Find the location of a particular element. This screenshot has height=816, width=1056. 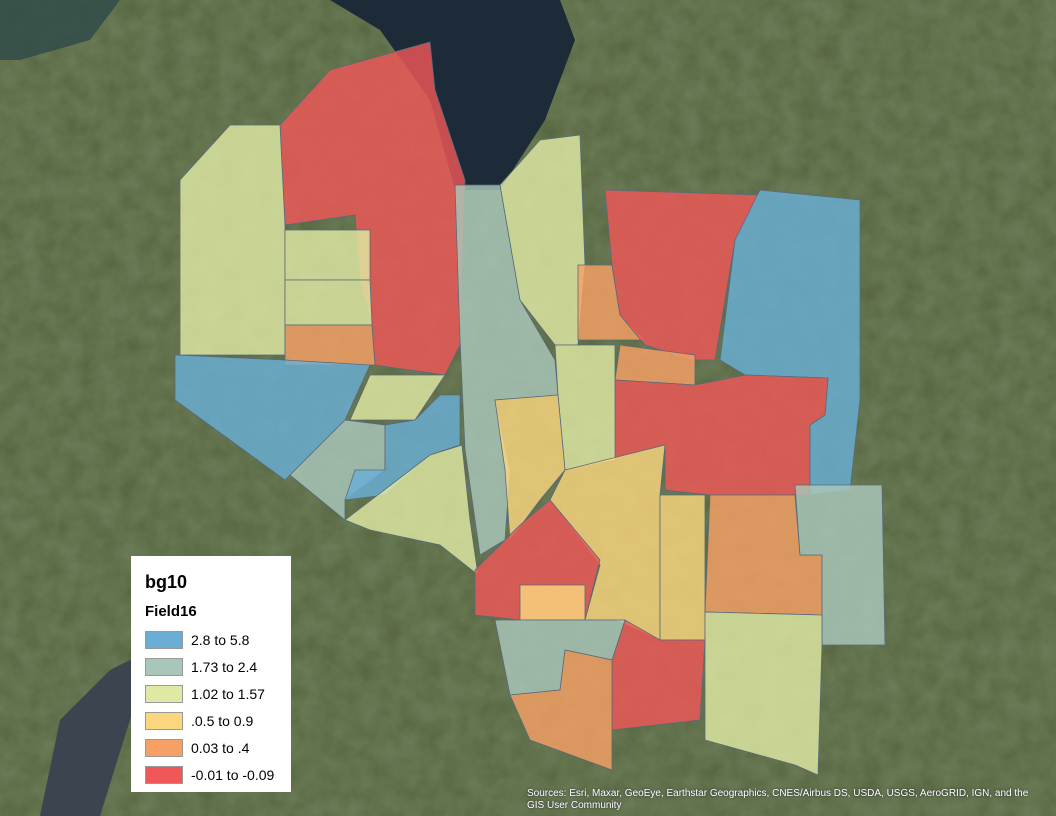

legend-item: 1.02 to 1.57 is located at coordinates (211, 693).